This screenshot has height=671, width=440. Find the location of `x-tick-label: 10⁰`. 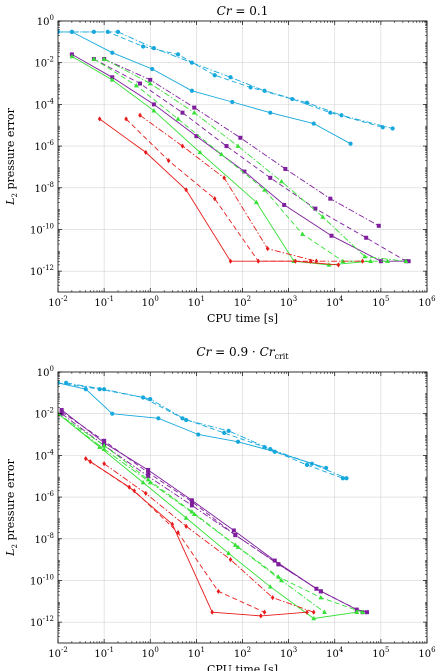

x-tick-label: 10⁰ is located at coordinates (150, 653).